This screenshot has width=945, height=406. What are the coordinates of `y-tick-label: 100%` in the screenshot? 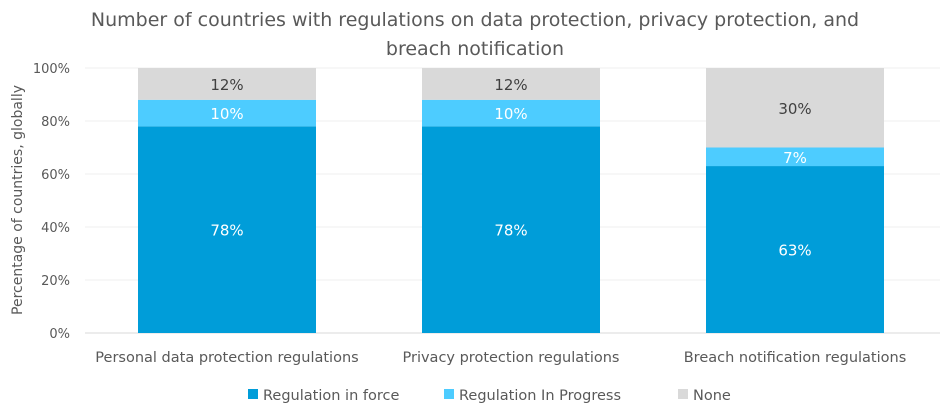 It's located at (51, 69).